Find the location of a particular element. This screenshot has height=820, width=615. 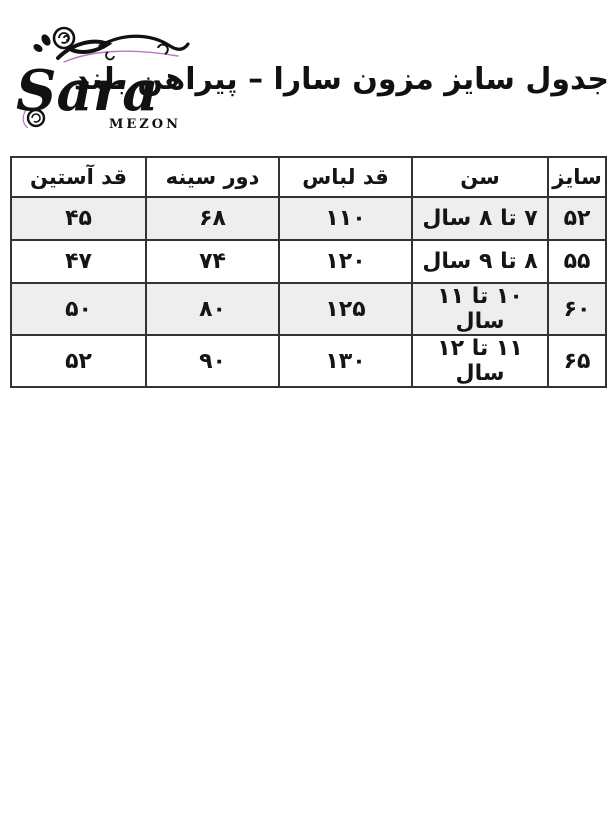

cell-sleeve-length: ۵۰ is located at coordinates (78, 309).